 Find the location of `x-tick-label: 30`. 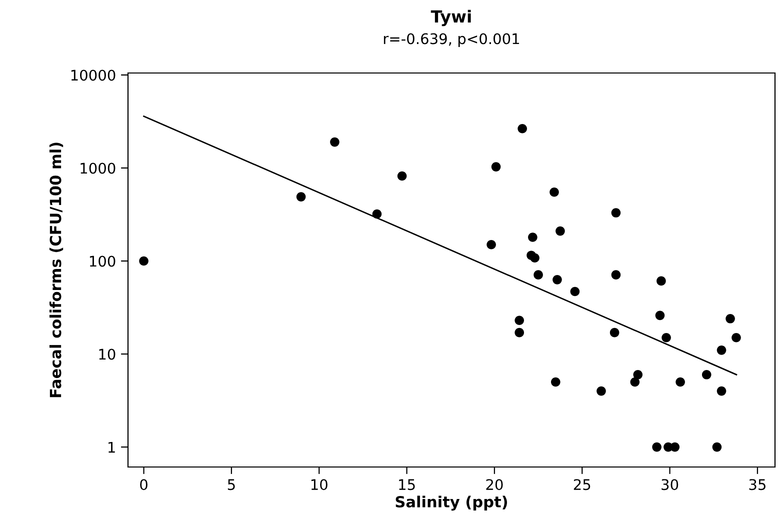

x-tick-label: 30 is located at coordinates (670, 484).